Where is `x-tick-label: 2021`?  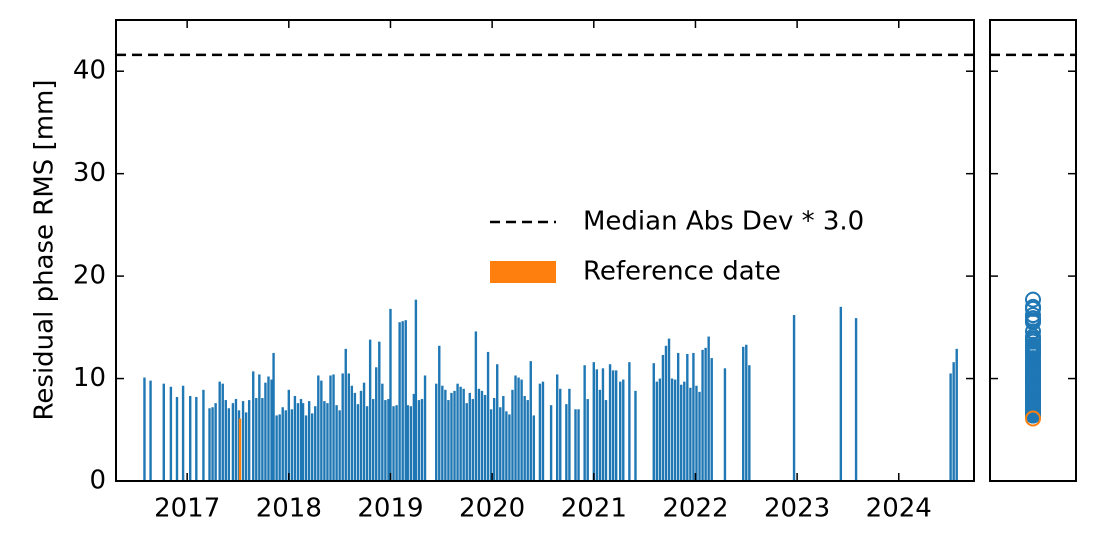
x-tick-label: 2021 is located at coordinates (594, 509).